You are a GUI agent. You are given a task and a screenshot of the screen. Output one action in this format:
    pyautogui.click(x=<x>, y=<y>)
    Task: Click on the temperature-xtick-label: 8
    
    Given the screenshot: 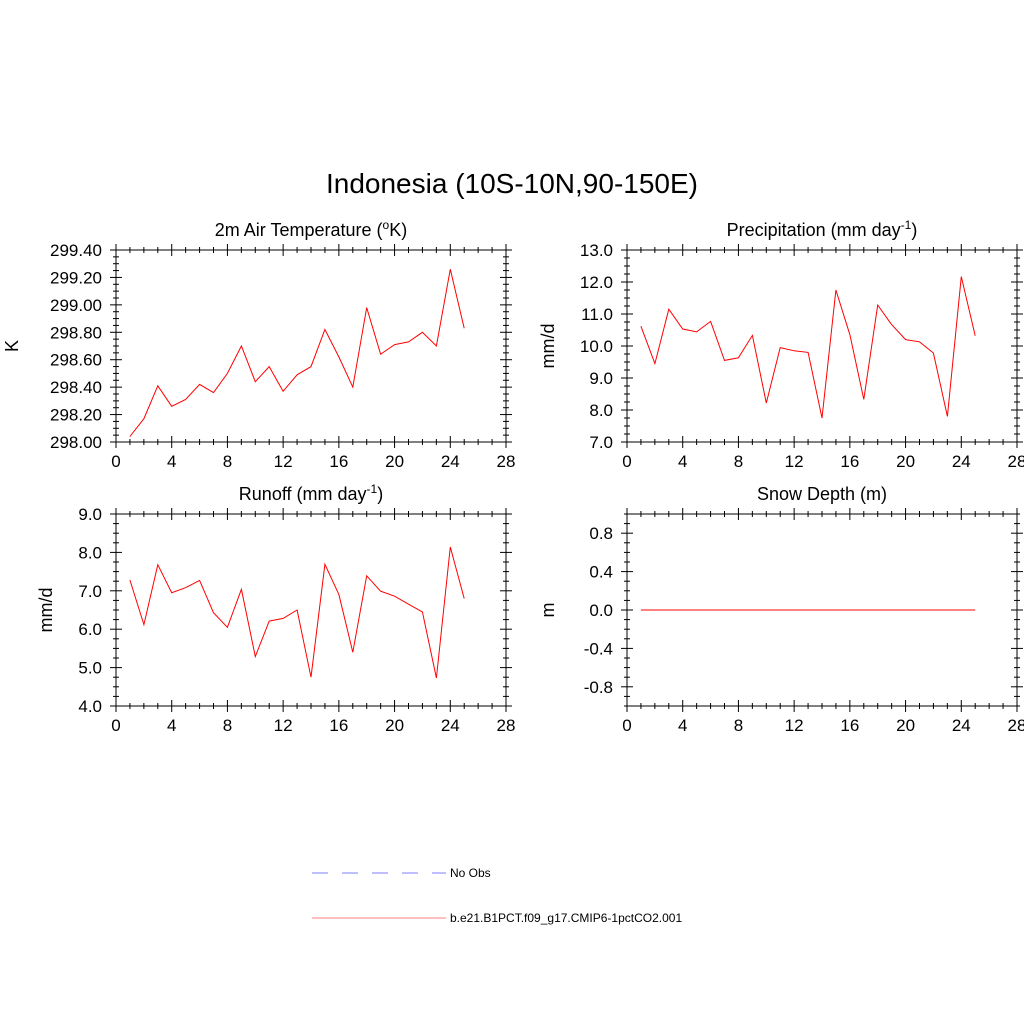 What is the action you would take?
    pyautogui.click(x=227, y=461)
    